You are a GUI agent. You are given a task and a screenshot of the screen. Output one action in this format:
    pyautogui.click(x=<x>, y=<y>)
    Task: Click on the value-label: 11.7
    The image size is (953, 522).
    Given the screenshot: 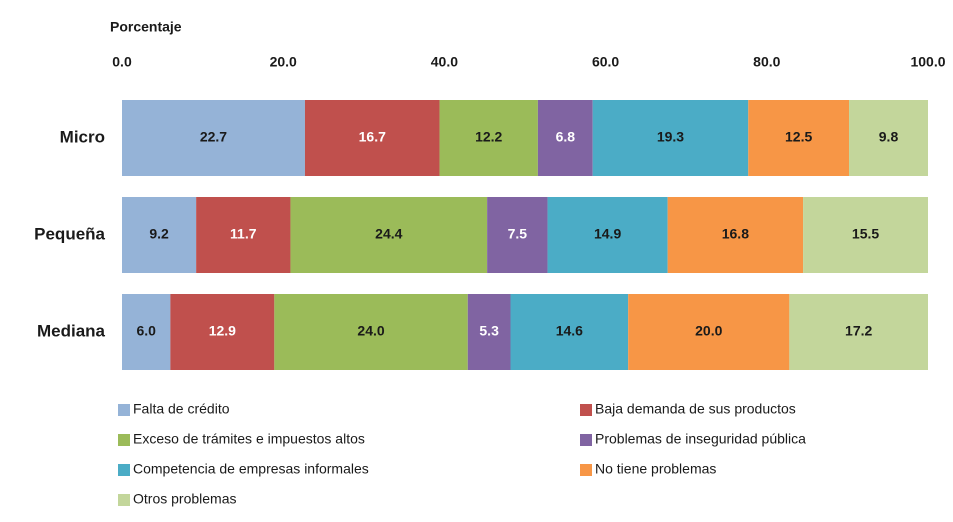 What is the action you would take?
    pyautogui.click(x=243, y=234)
    